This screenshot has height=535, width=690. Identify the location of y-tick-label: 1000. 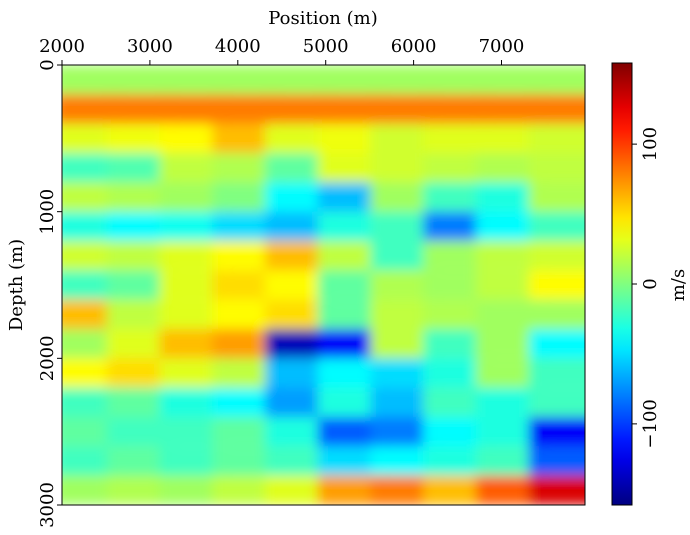
(47, 212).